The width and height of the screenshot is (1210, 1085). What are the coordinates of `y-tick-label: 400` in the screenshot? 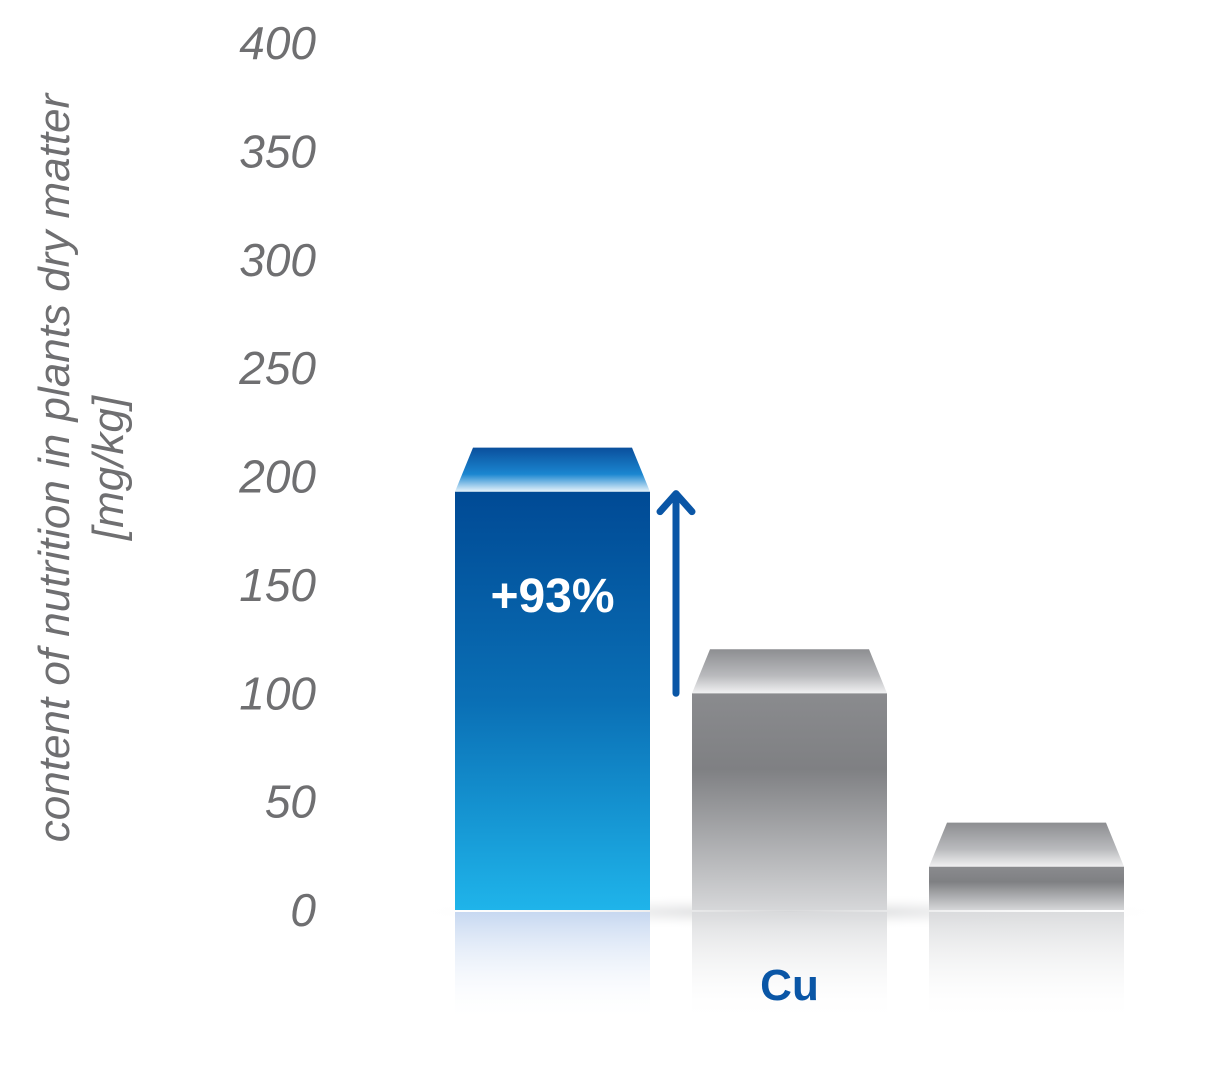 It's located at (277, 43).